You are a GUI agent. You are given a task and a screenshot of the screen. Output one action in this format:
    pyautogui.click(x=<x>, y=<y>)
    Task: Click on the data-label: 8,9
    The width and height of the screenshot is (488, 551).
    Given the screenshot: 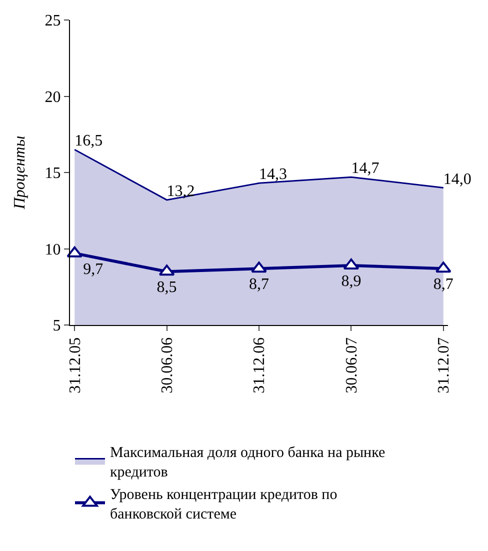 What is the action you would take?
    pyautogui.click(x=351, y=281)
    